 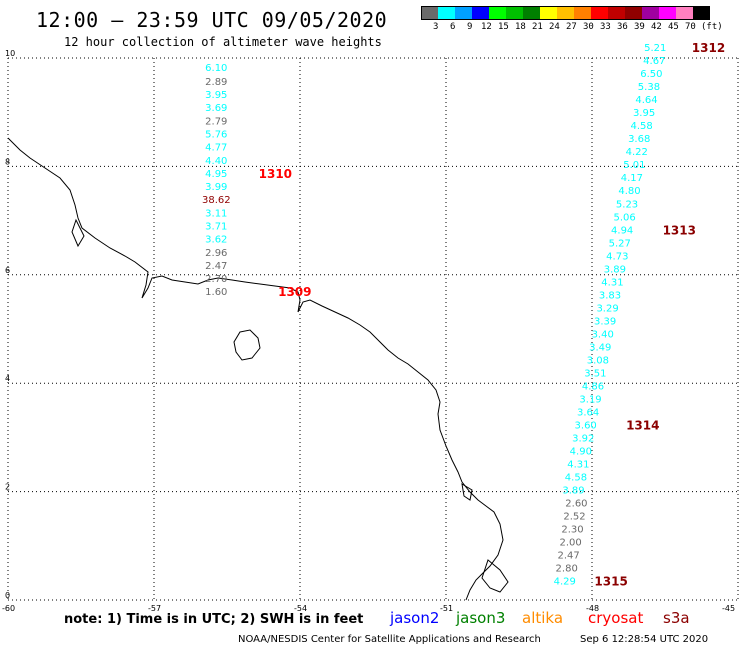 What do you see at coordinates (7, 378) in the screenshot?
I see `y-tick-label: 4` at bounding box center [7, 378].